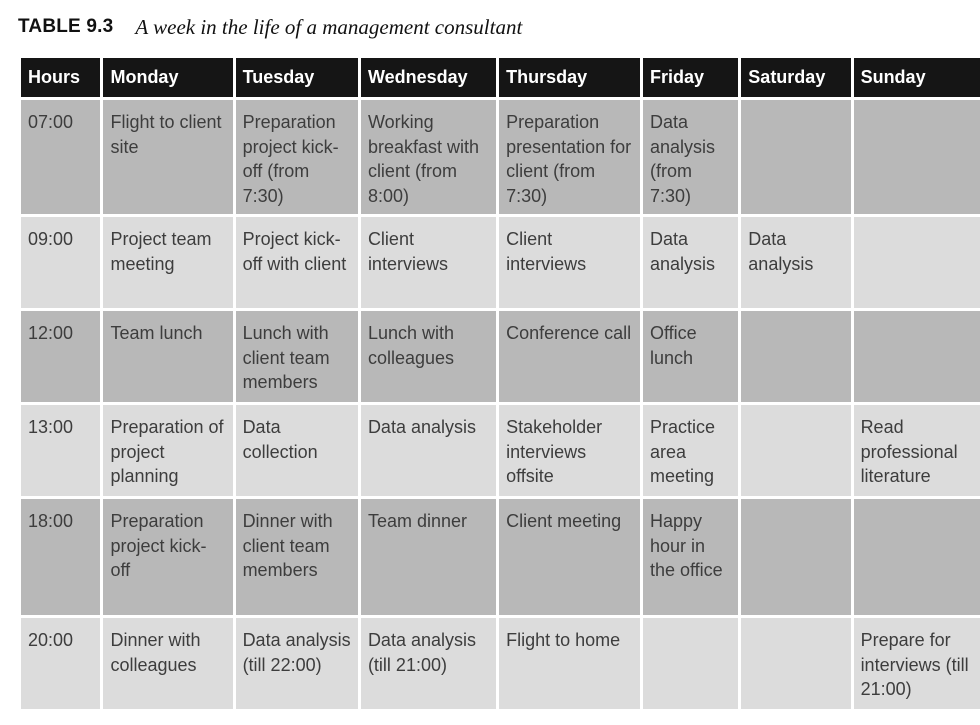 This screenshot has width=980, height=725. Describe the element at coordinates (796, 262) in the screenshot. I see `saturday-cell: Data analysis` at that location.